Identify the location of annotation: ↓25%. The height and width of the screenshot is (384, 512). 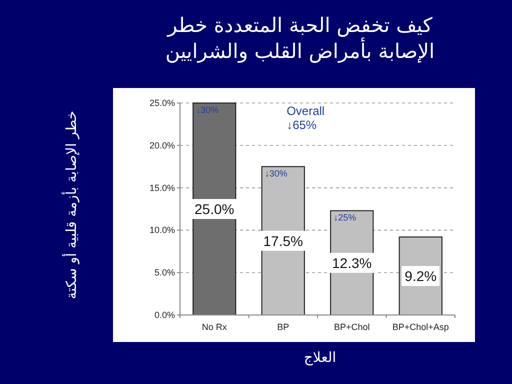
(345, 217).